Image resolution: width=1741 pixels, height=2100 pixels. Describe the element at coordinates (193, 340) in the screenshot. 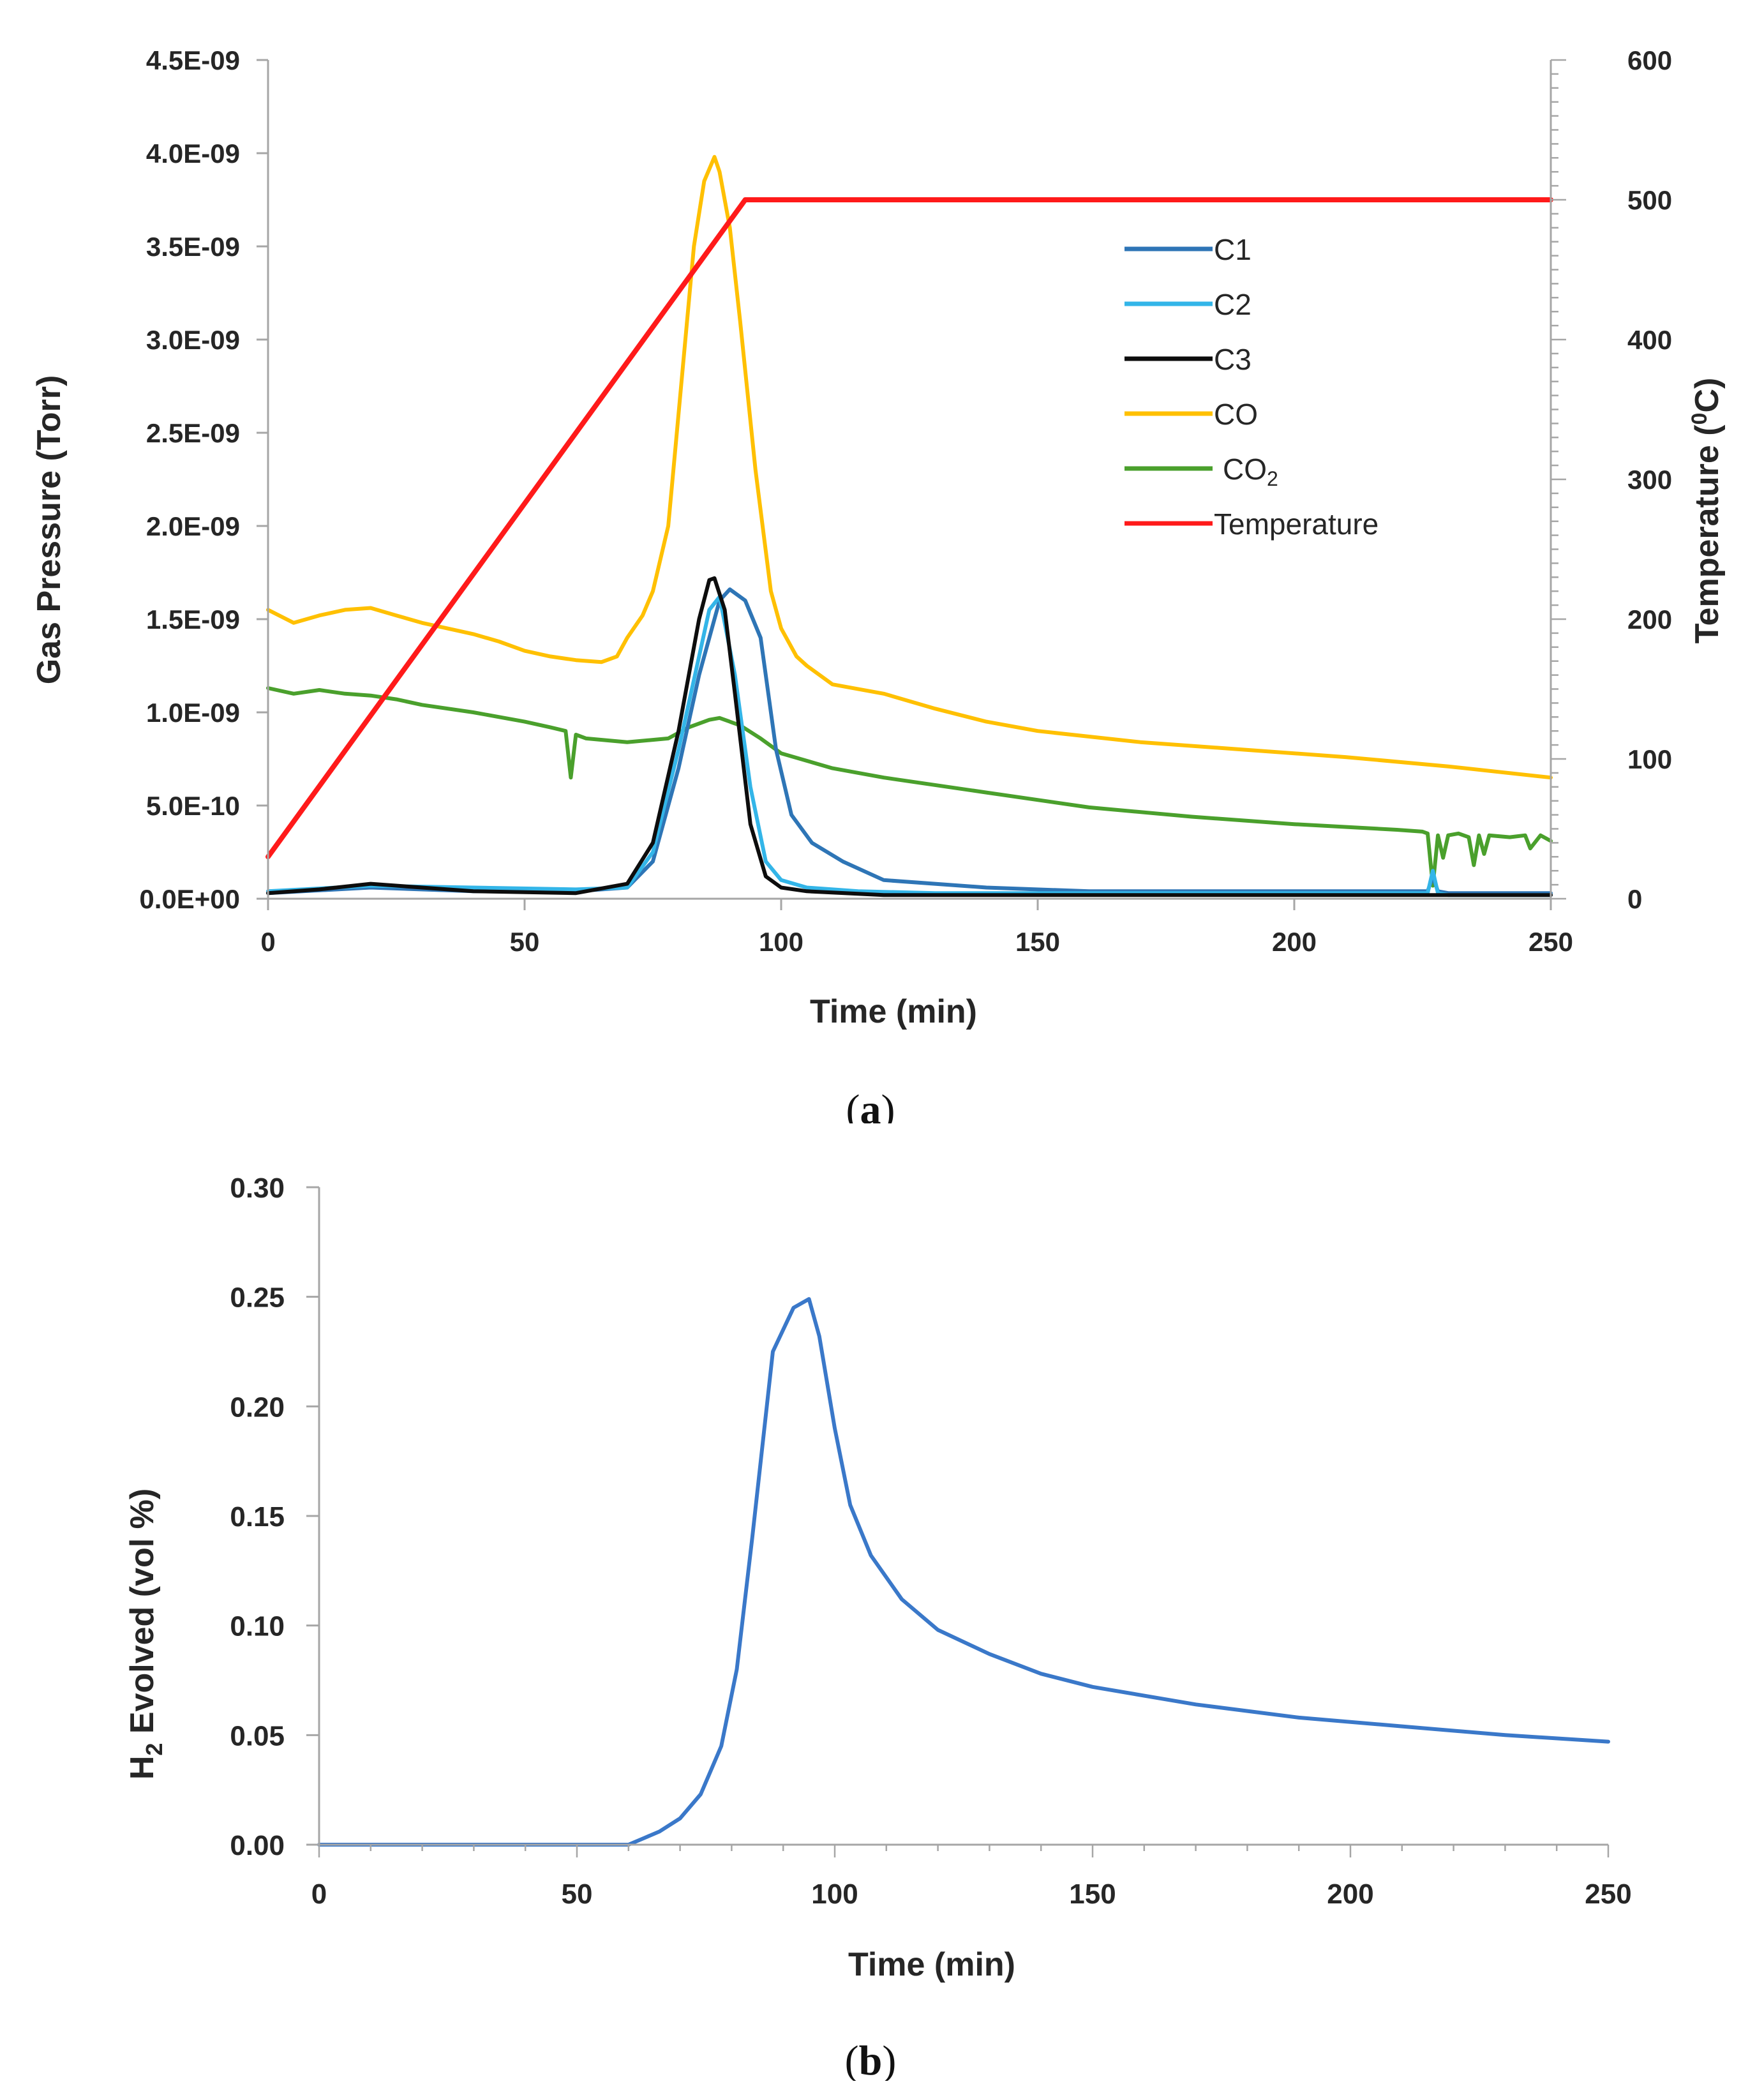

I see `chart-a-y-tick-label: 3.0E-09` at that location.